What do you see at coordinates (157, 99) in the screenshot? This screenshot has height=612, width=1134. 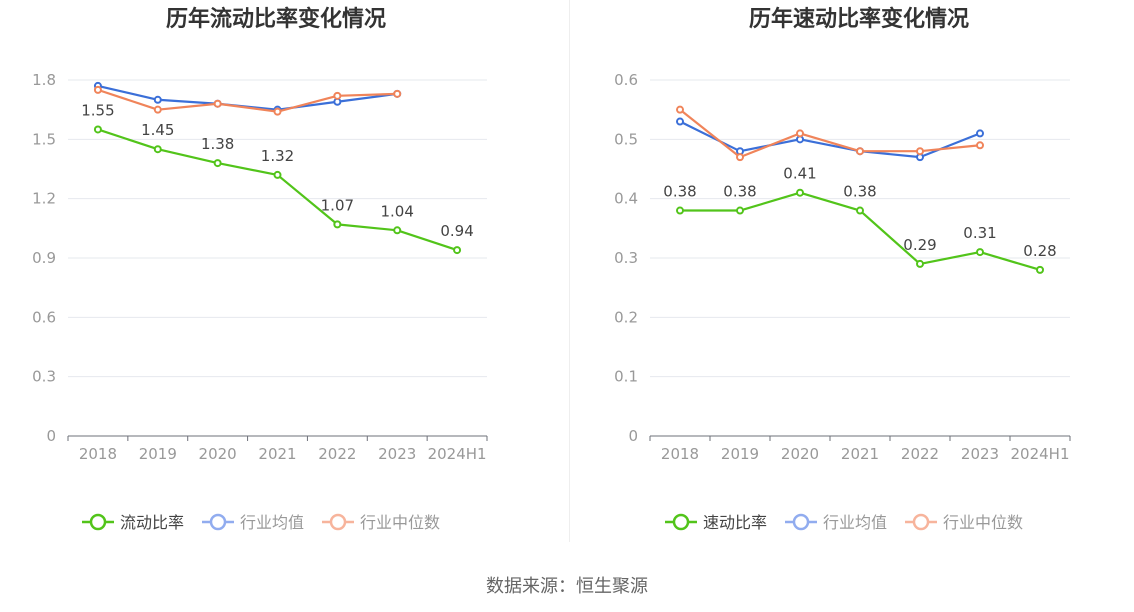 I see `chart1-point-industry-avg` at bounding box center [157, 99].